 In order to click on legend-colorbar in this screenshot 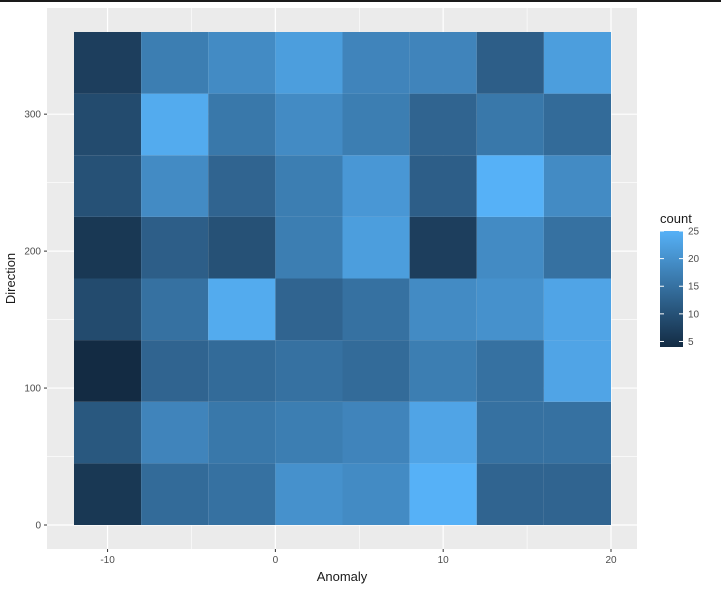, I will do `click(671, 289)`.